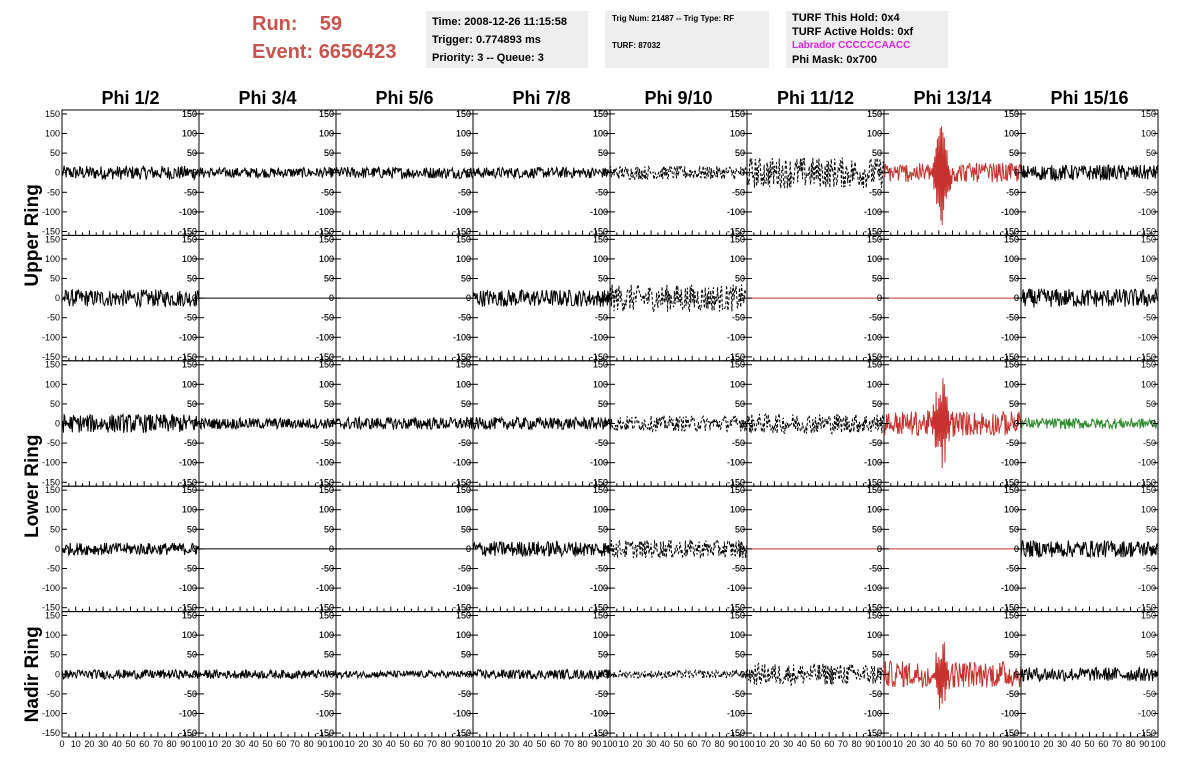 This screenshot has height=772, width=1196. I want to click on column-header: Phi 9/10, so click(678, 98).